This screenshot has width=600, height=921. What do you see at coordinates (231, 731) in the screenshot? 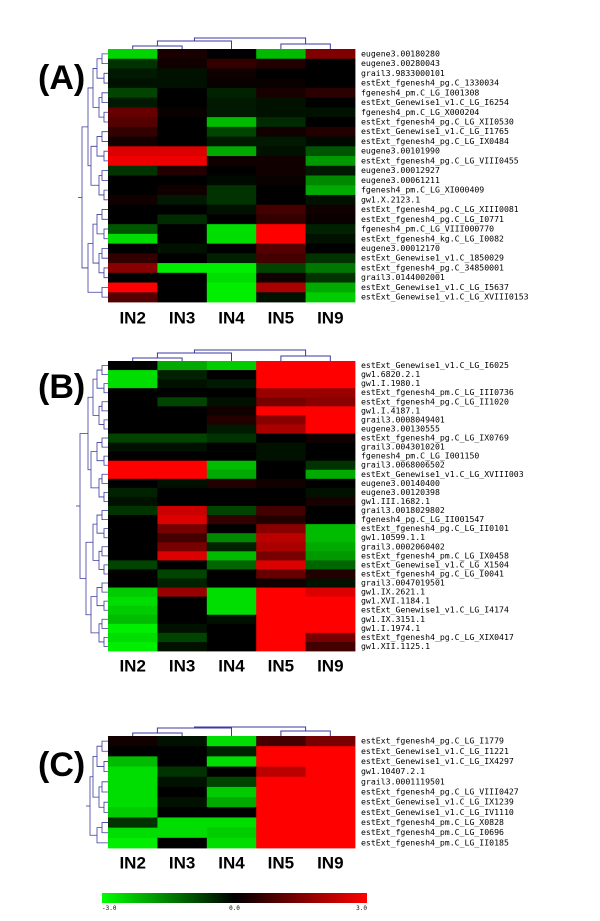
I see `column-dendrogram` at bounding box center [231, 731].